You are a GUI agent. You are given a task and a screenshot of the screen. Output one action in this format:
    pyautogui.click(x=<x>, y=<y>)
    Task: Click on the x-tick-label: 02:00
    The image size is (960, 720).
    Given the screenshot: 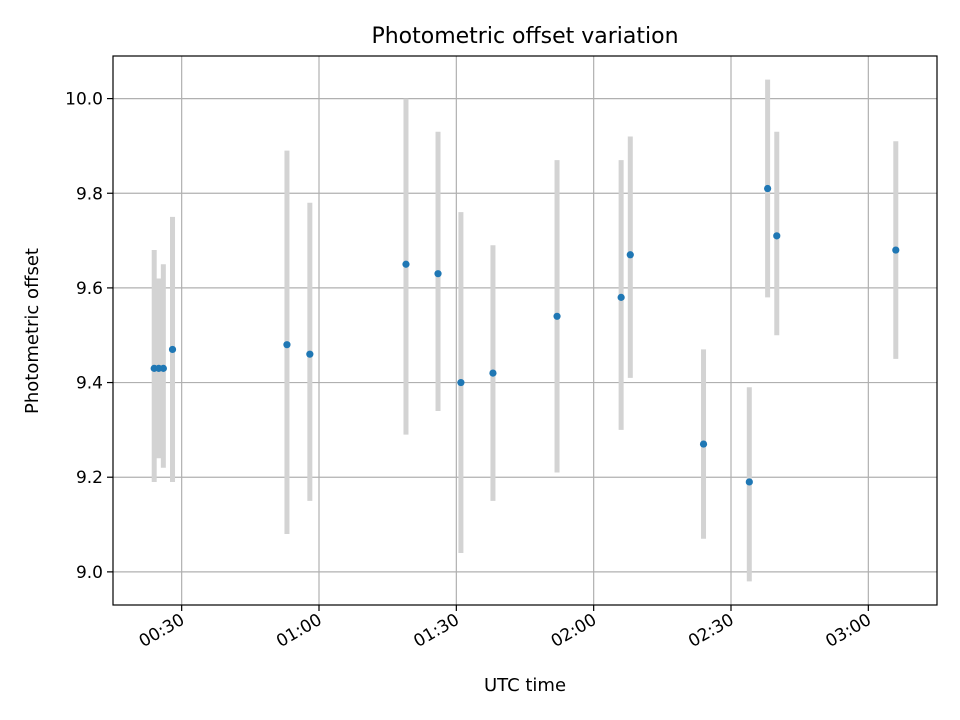 What is the action you would take?
    pyautogui.click(x=574, y=631)
    